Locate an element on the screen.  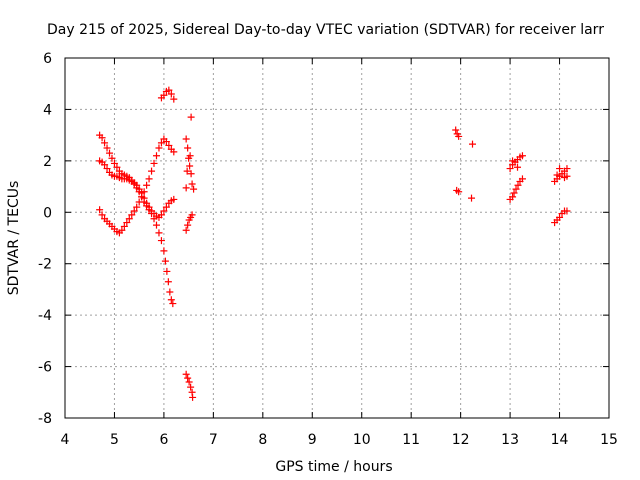
series-arc-C is located at coordinates (137, 189).